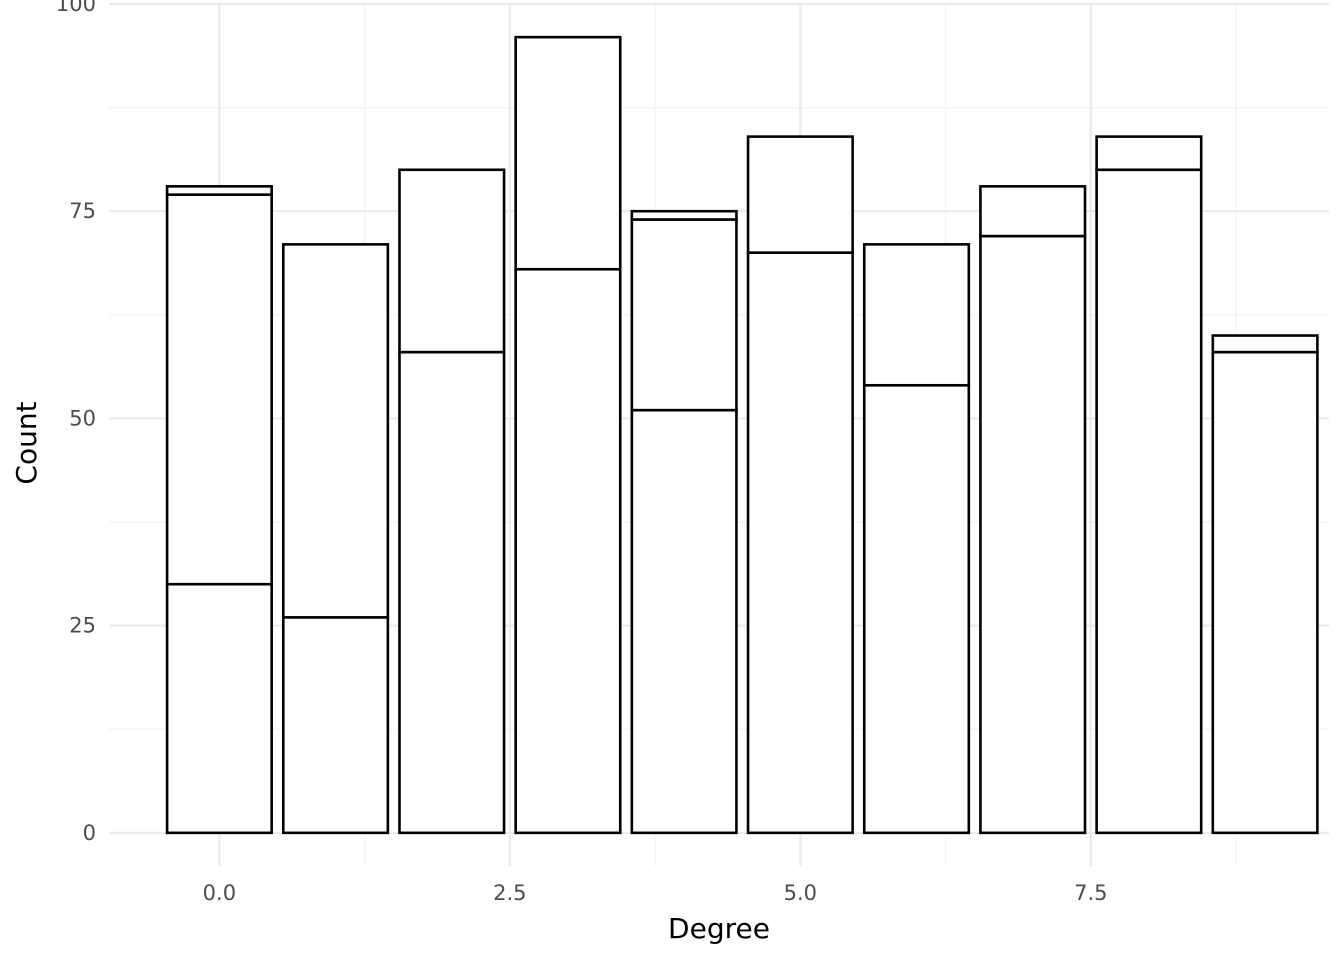  What do you see at coordinates (1033, 211) in the screenshot?
I see `bar-segment-x7-s1` at bounding box center [1033, 211].